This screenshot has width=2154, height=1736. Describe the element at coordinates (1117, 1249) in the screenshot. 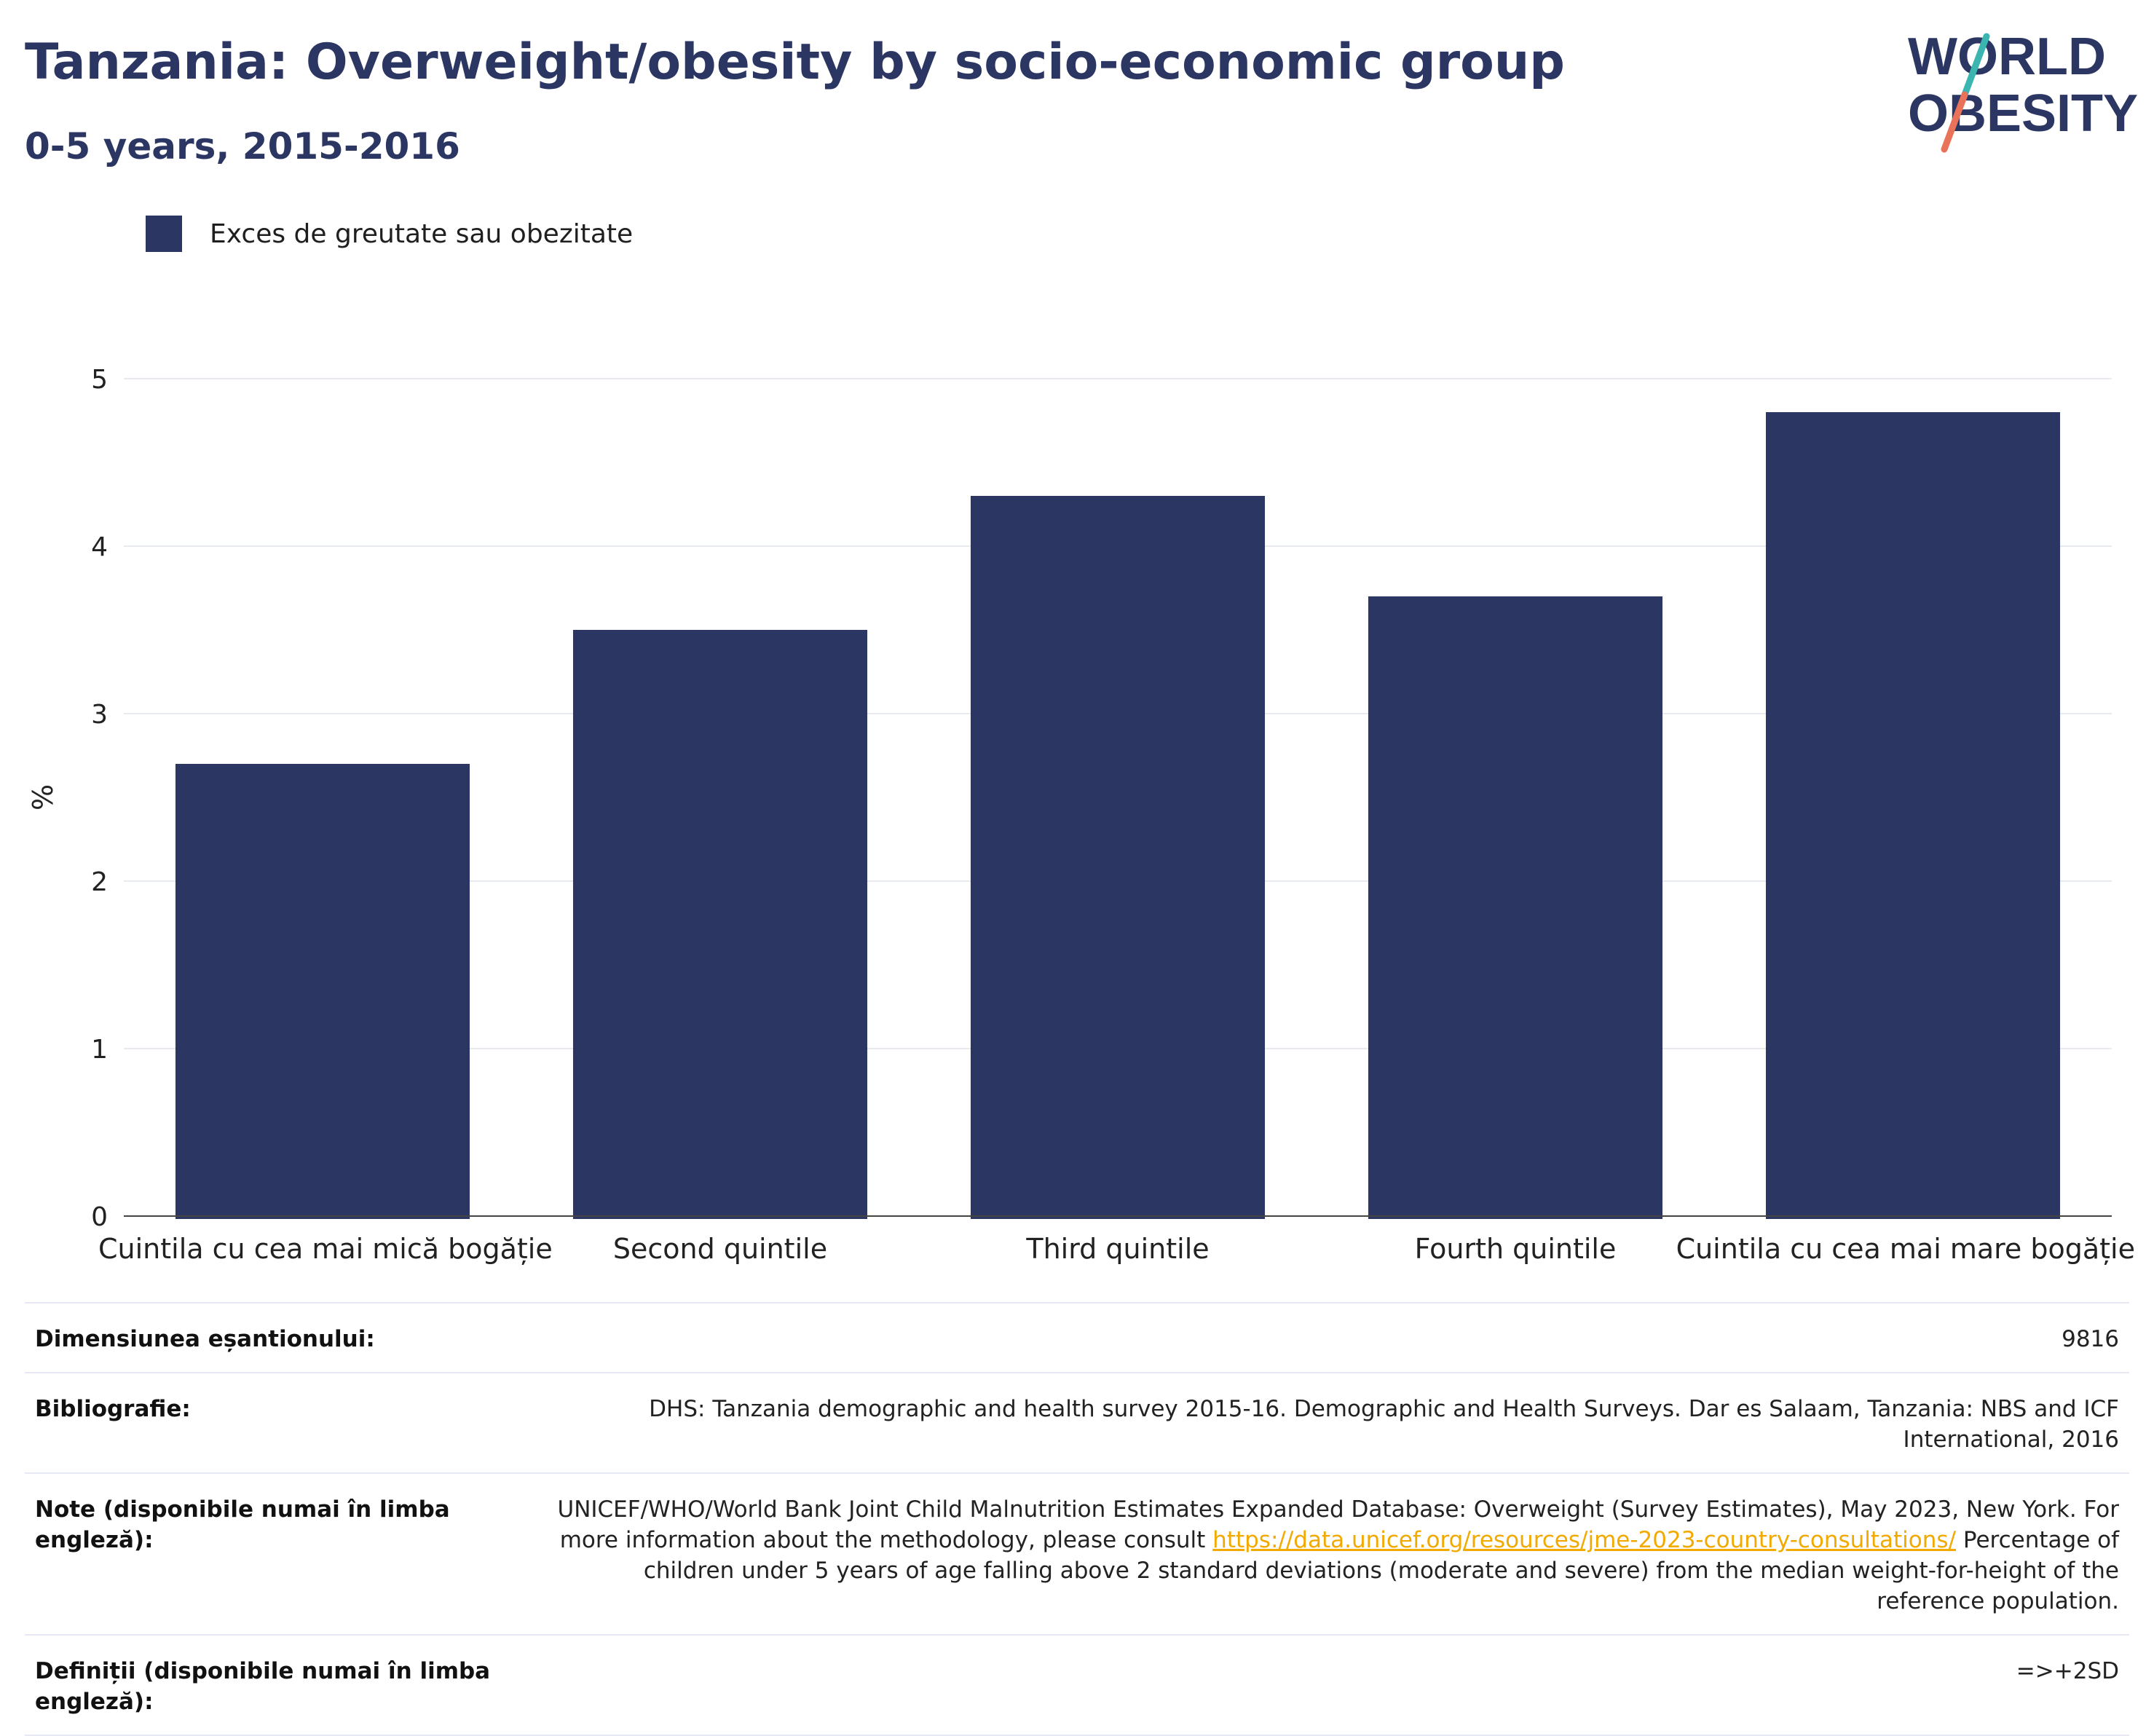

I see `x-category-label: Third quintile` at that location.